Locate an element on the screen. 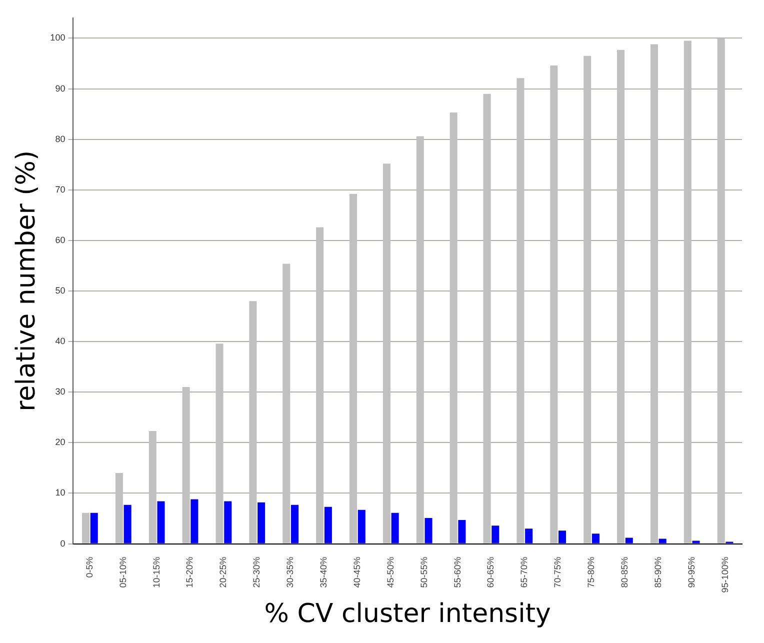 The height and width of the screenshot is (643, 764). x-tick-label: 90-95% is located at coordinates (691, 572).